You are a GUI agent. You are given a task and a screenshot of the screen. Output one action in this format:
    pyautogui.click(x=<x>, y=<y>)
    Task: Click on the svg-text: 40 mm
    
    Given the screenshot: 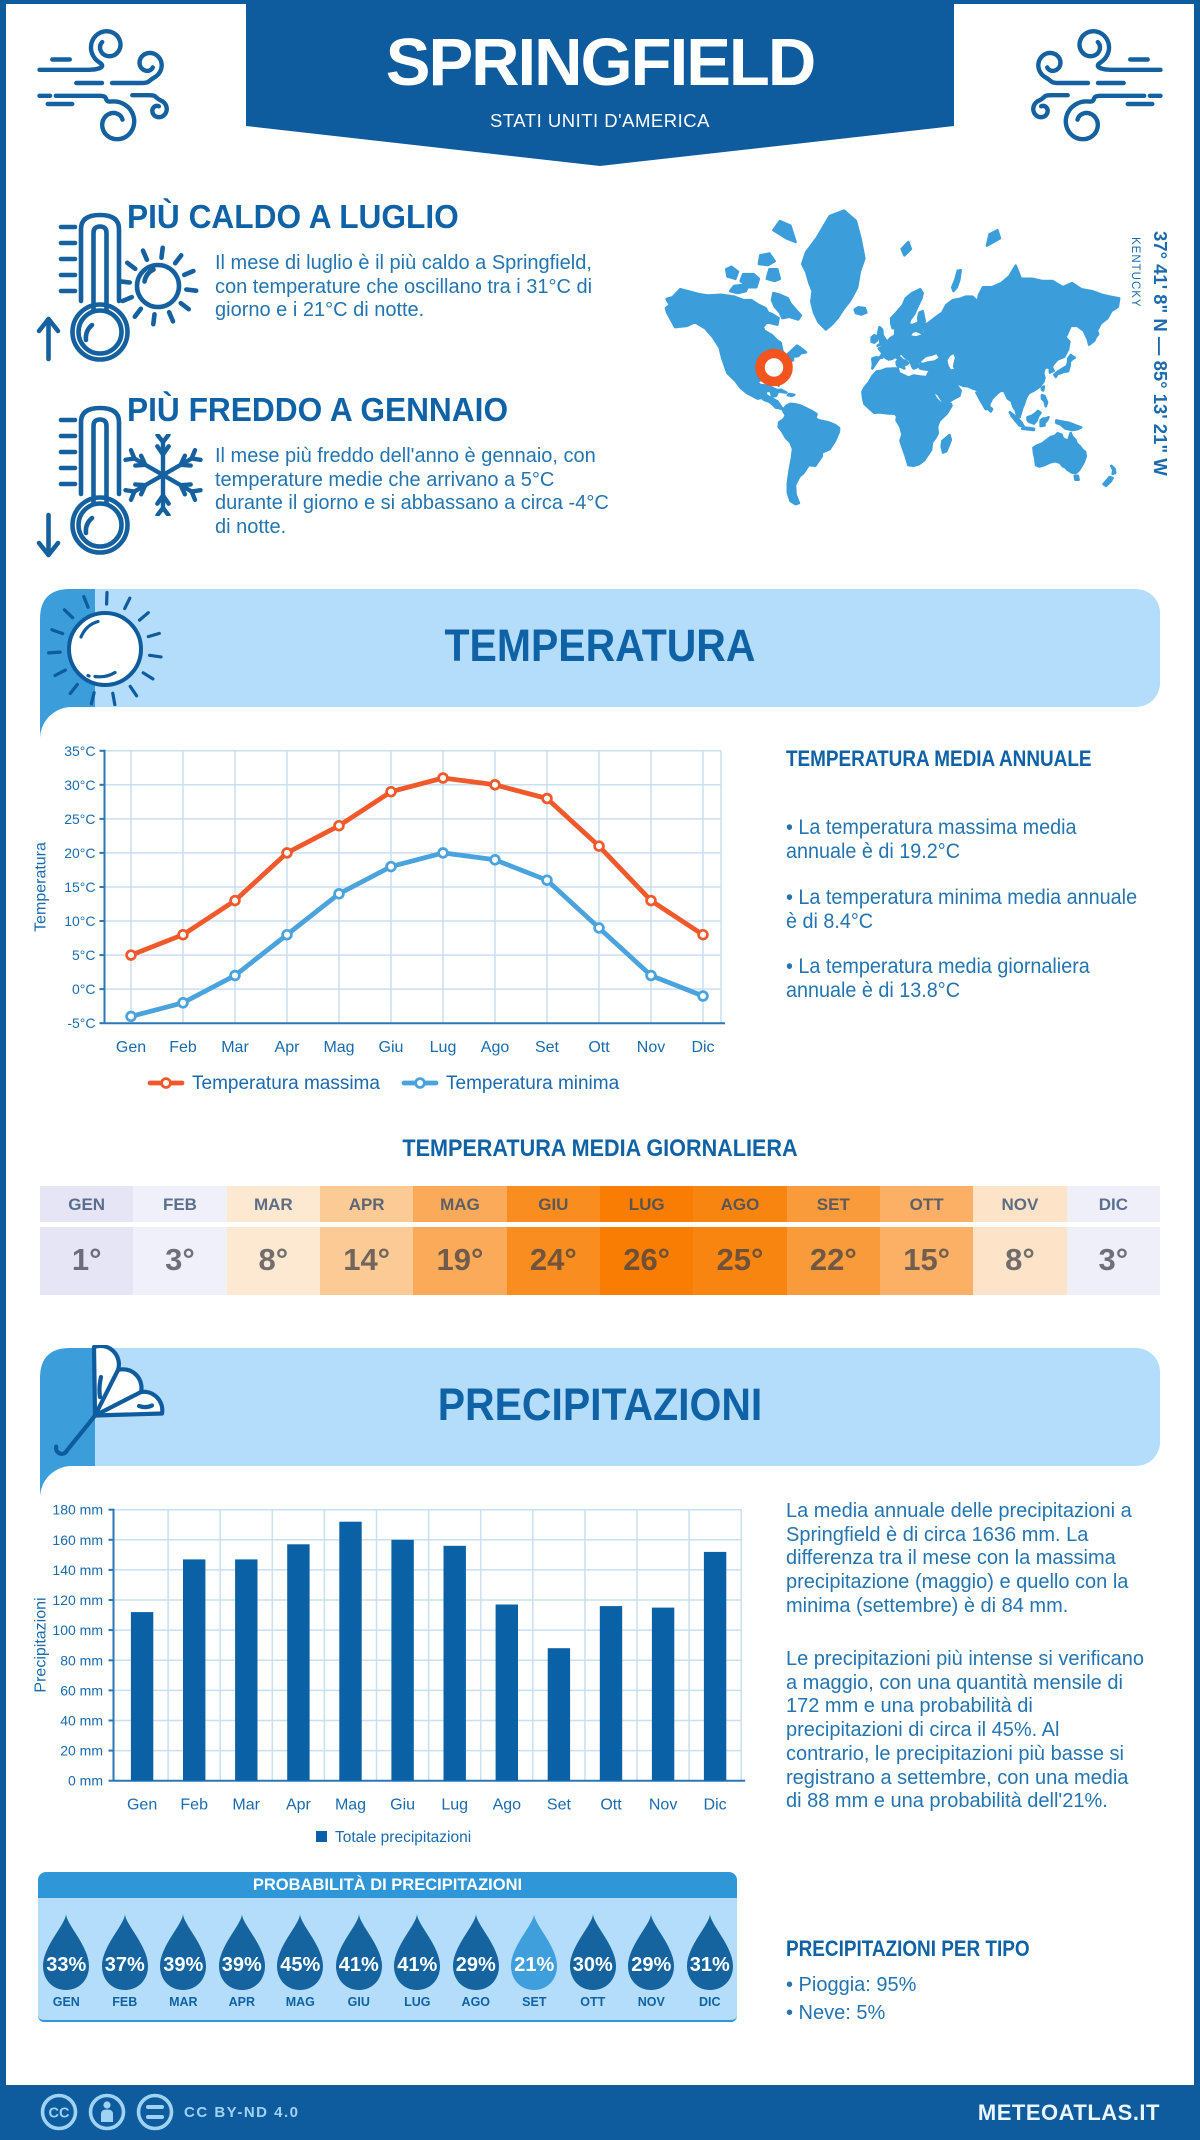 What is the action you would take?
    pyautogui.click(x=81, y=1721)
    